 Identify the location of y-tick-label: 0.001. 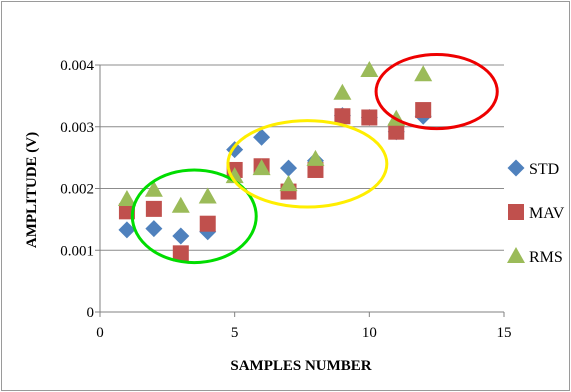
(77, 251).